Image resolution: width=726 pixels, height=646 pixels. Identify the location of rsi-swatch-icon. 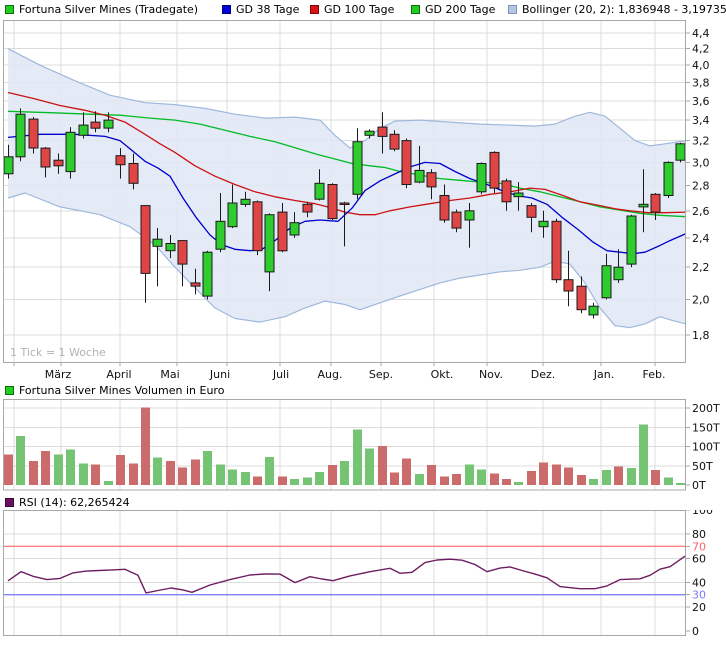
(9, 502).